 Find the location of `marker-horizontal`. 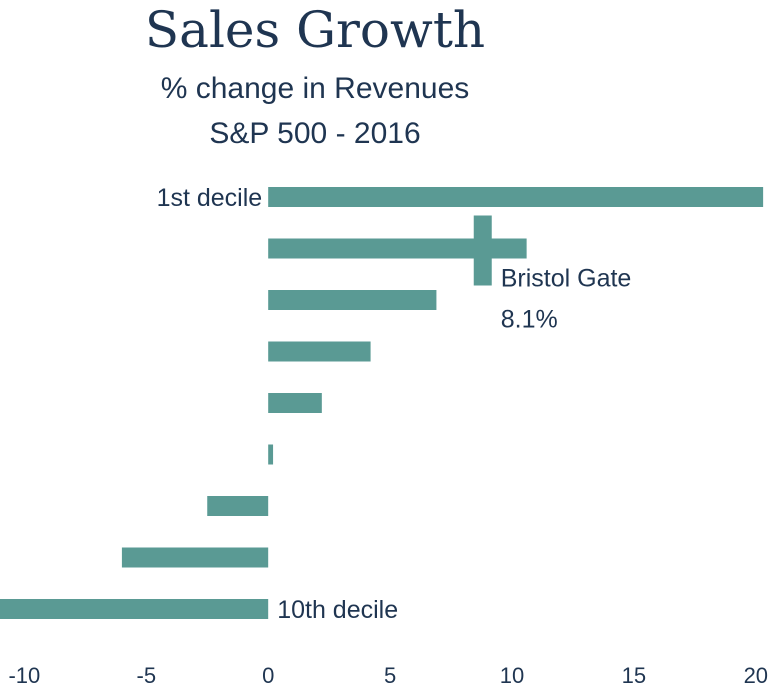

marker-horizontal is located at coordinates (482, 248).